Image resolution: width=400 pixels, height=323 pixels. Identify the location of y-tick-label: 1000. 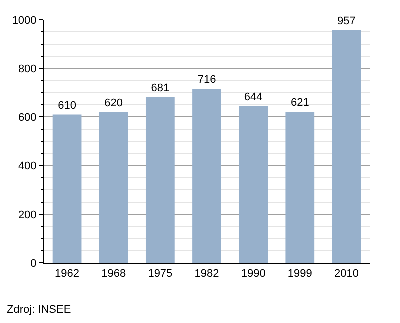
(24, 20).